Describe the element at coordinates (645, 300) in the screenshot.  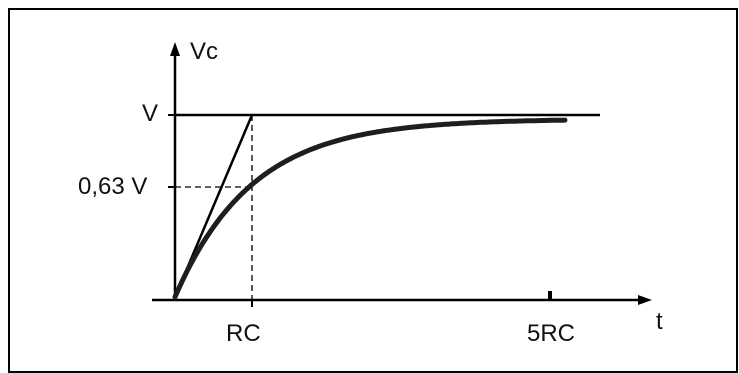
I see `x-axis-arrow-icon` at that location.